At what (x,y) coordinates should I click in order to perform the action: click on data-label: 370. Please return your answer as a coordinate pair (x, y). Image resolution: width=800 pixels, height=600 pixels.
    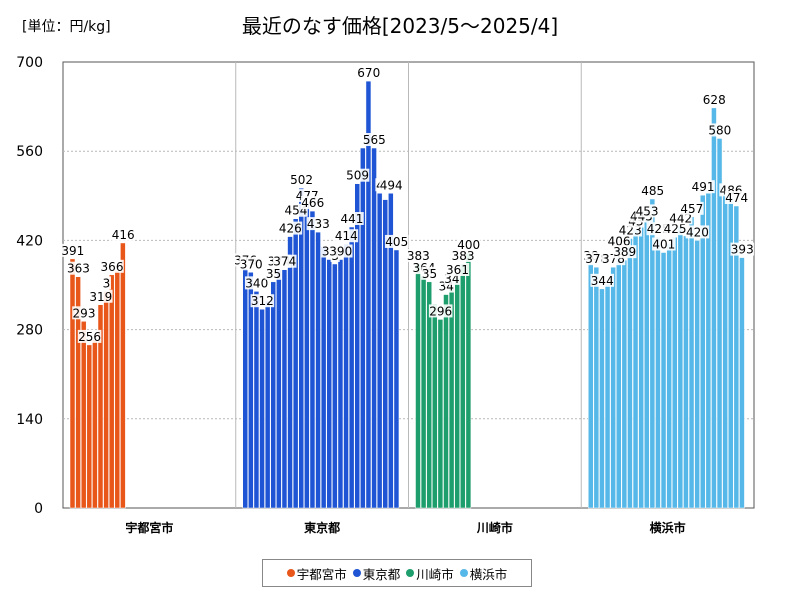
    Looking at the image, I should click on (251, 264).